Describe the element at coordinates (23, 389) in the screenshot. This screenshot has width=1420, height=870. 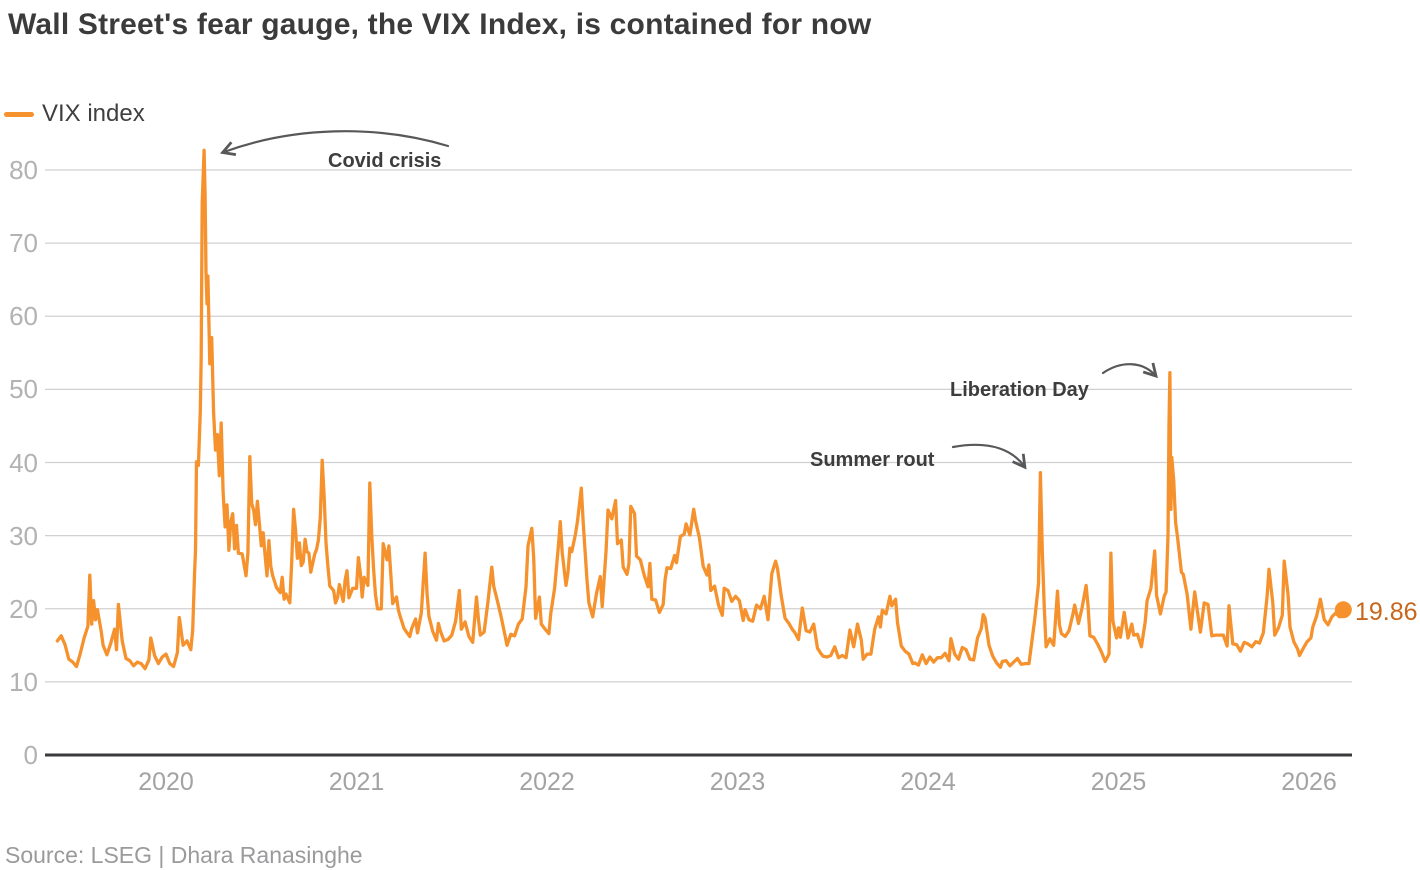
I see `y-tick-label: 50` at that location.